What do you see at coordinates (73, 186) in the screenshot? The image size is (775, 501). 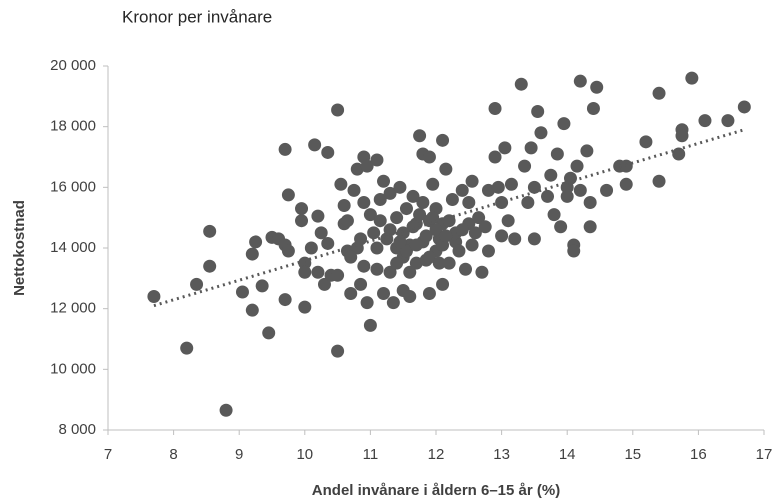 I see `y-tick-label: 16 000` at bounding box center [73, 186].